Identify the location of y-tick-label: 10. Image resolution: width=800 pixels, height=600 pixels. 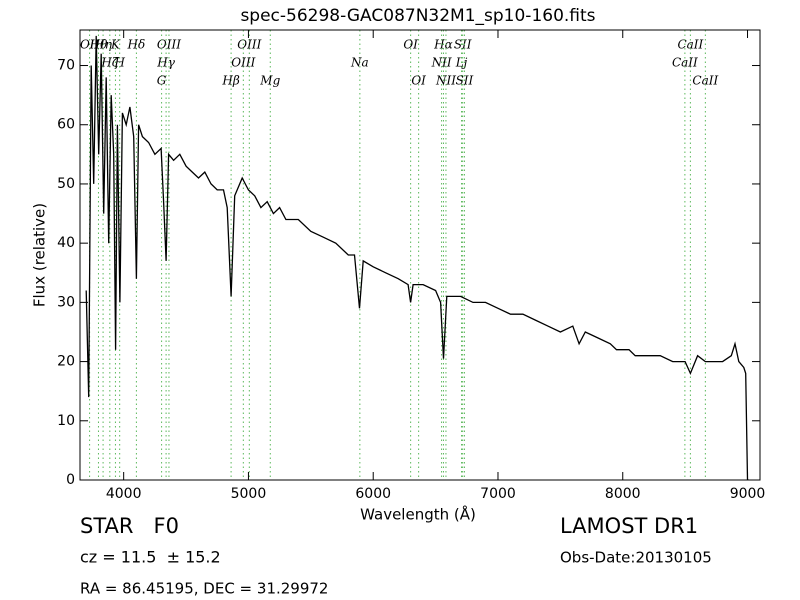
(66, 421).